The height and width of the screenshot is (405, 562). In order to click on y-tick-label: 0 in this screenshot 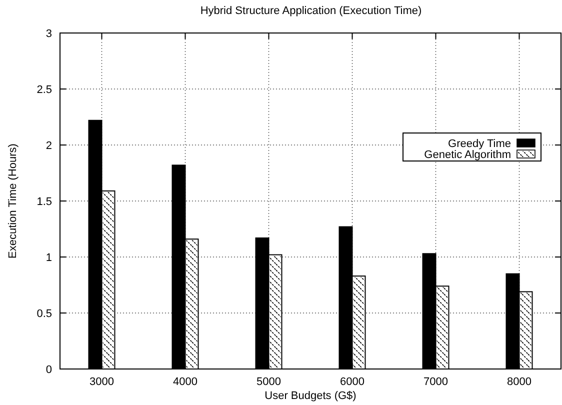, I will do `click(49, 370)`.